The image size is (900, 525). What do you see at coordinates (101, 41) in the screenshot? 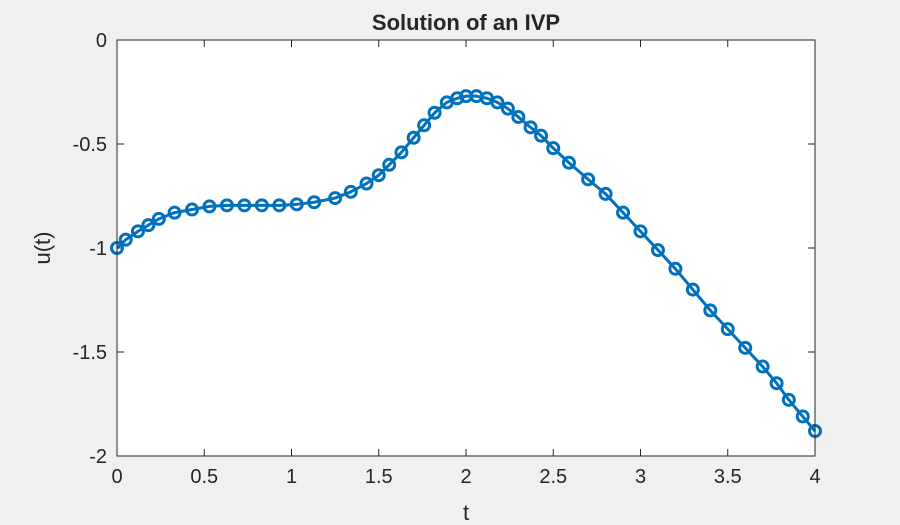
I see `y-tick-label: 0` at bounding box center [101, 41].